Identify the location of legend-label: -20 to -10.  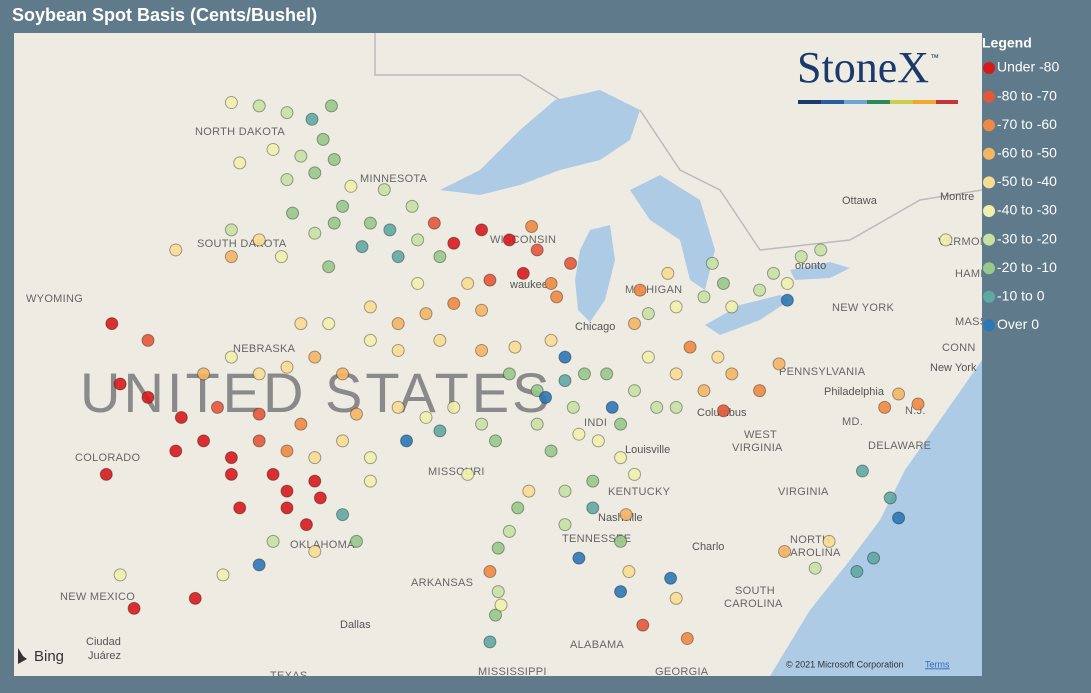
(1027, 267).